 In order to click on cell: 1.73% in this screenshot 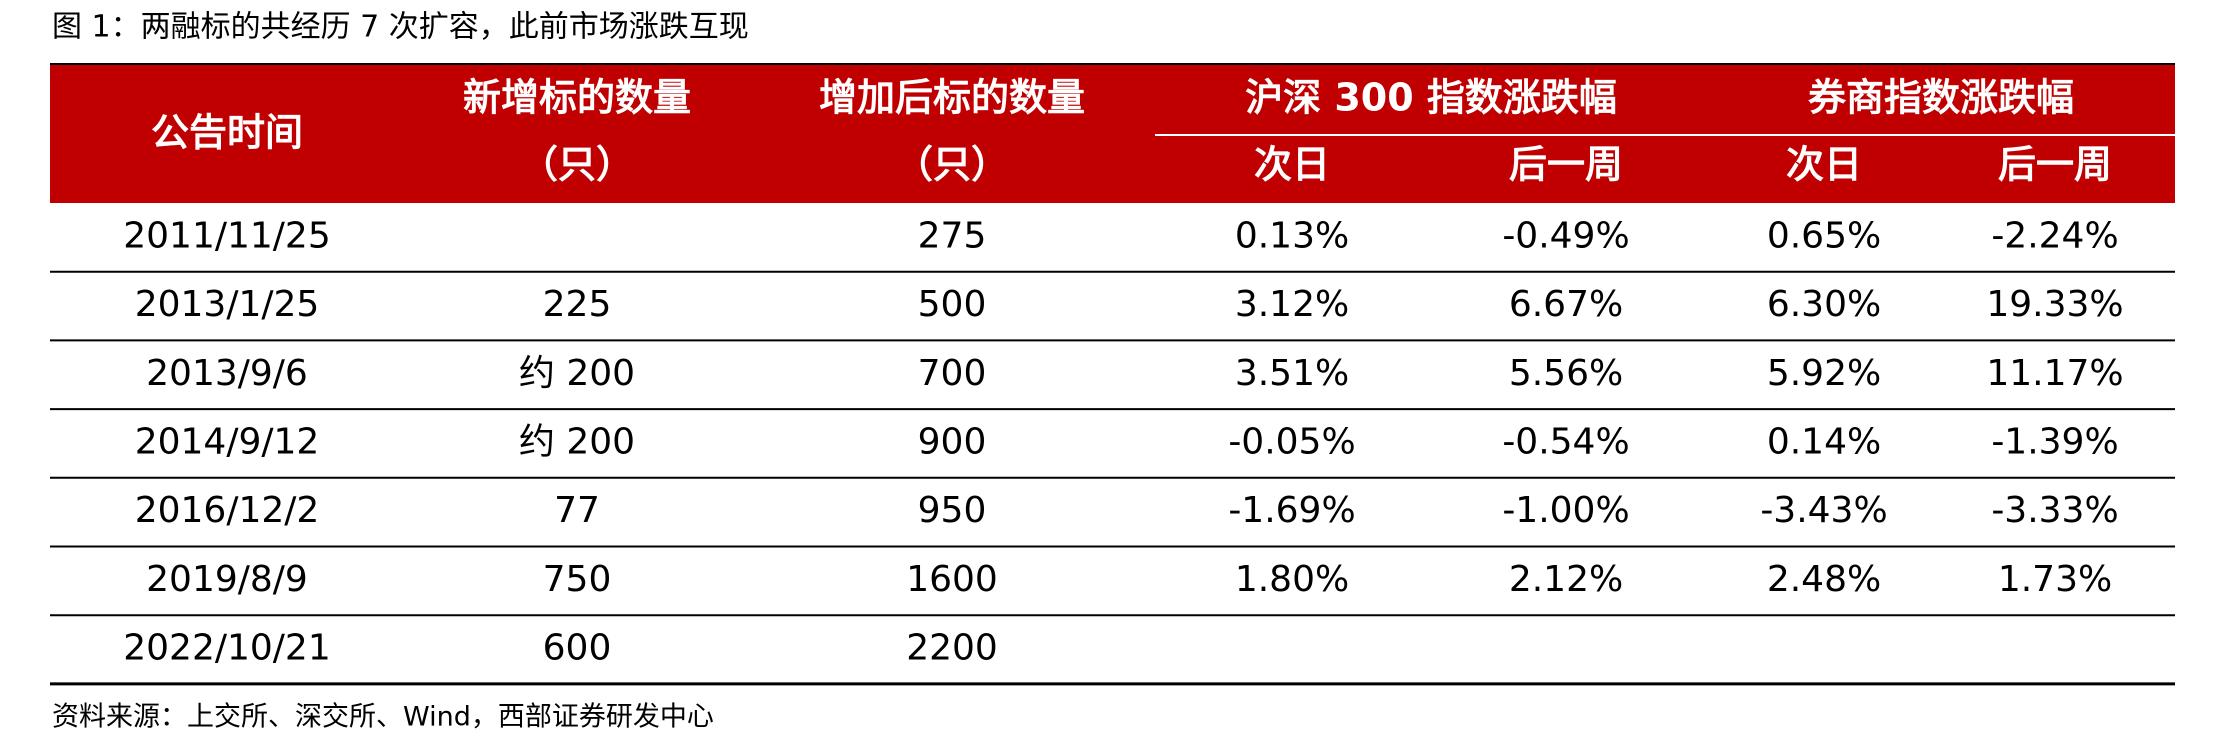, I will do `click(2055, 579)`.